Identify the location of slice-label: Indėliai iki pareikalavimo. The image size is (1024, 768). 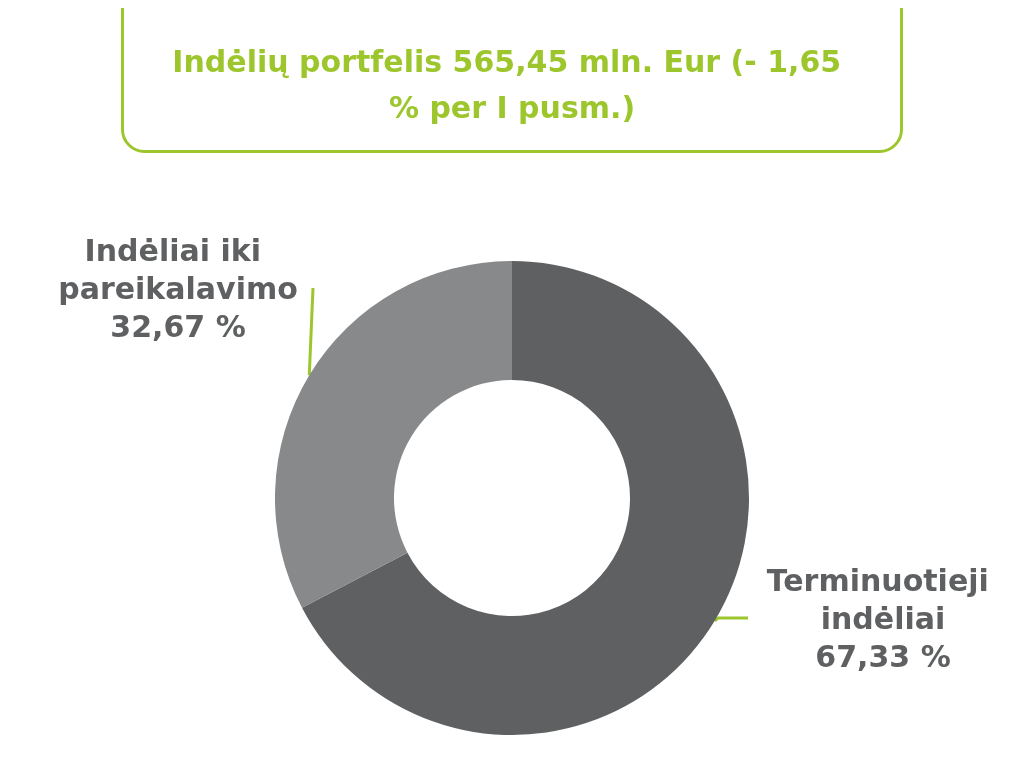
(178, 269).